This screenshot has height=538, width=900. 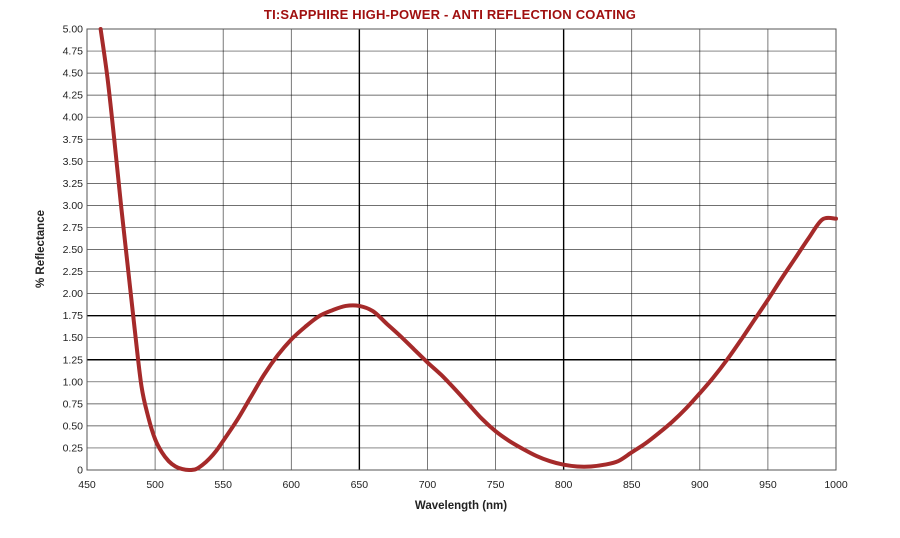 I want to click on y-tick-label: 4.50, so click(x=73, y=74).